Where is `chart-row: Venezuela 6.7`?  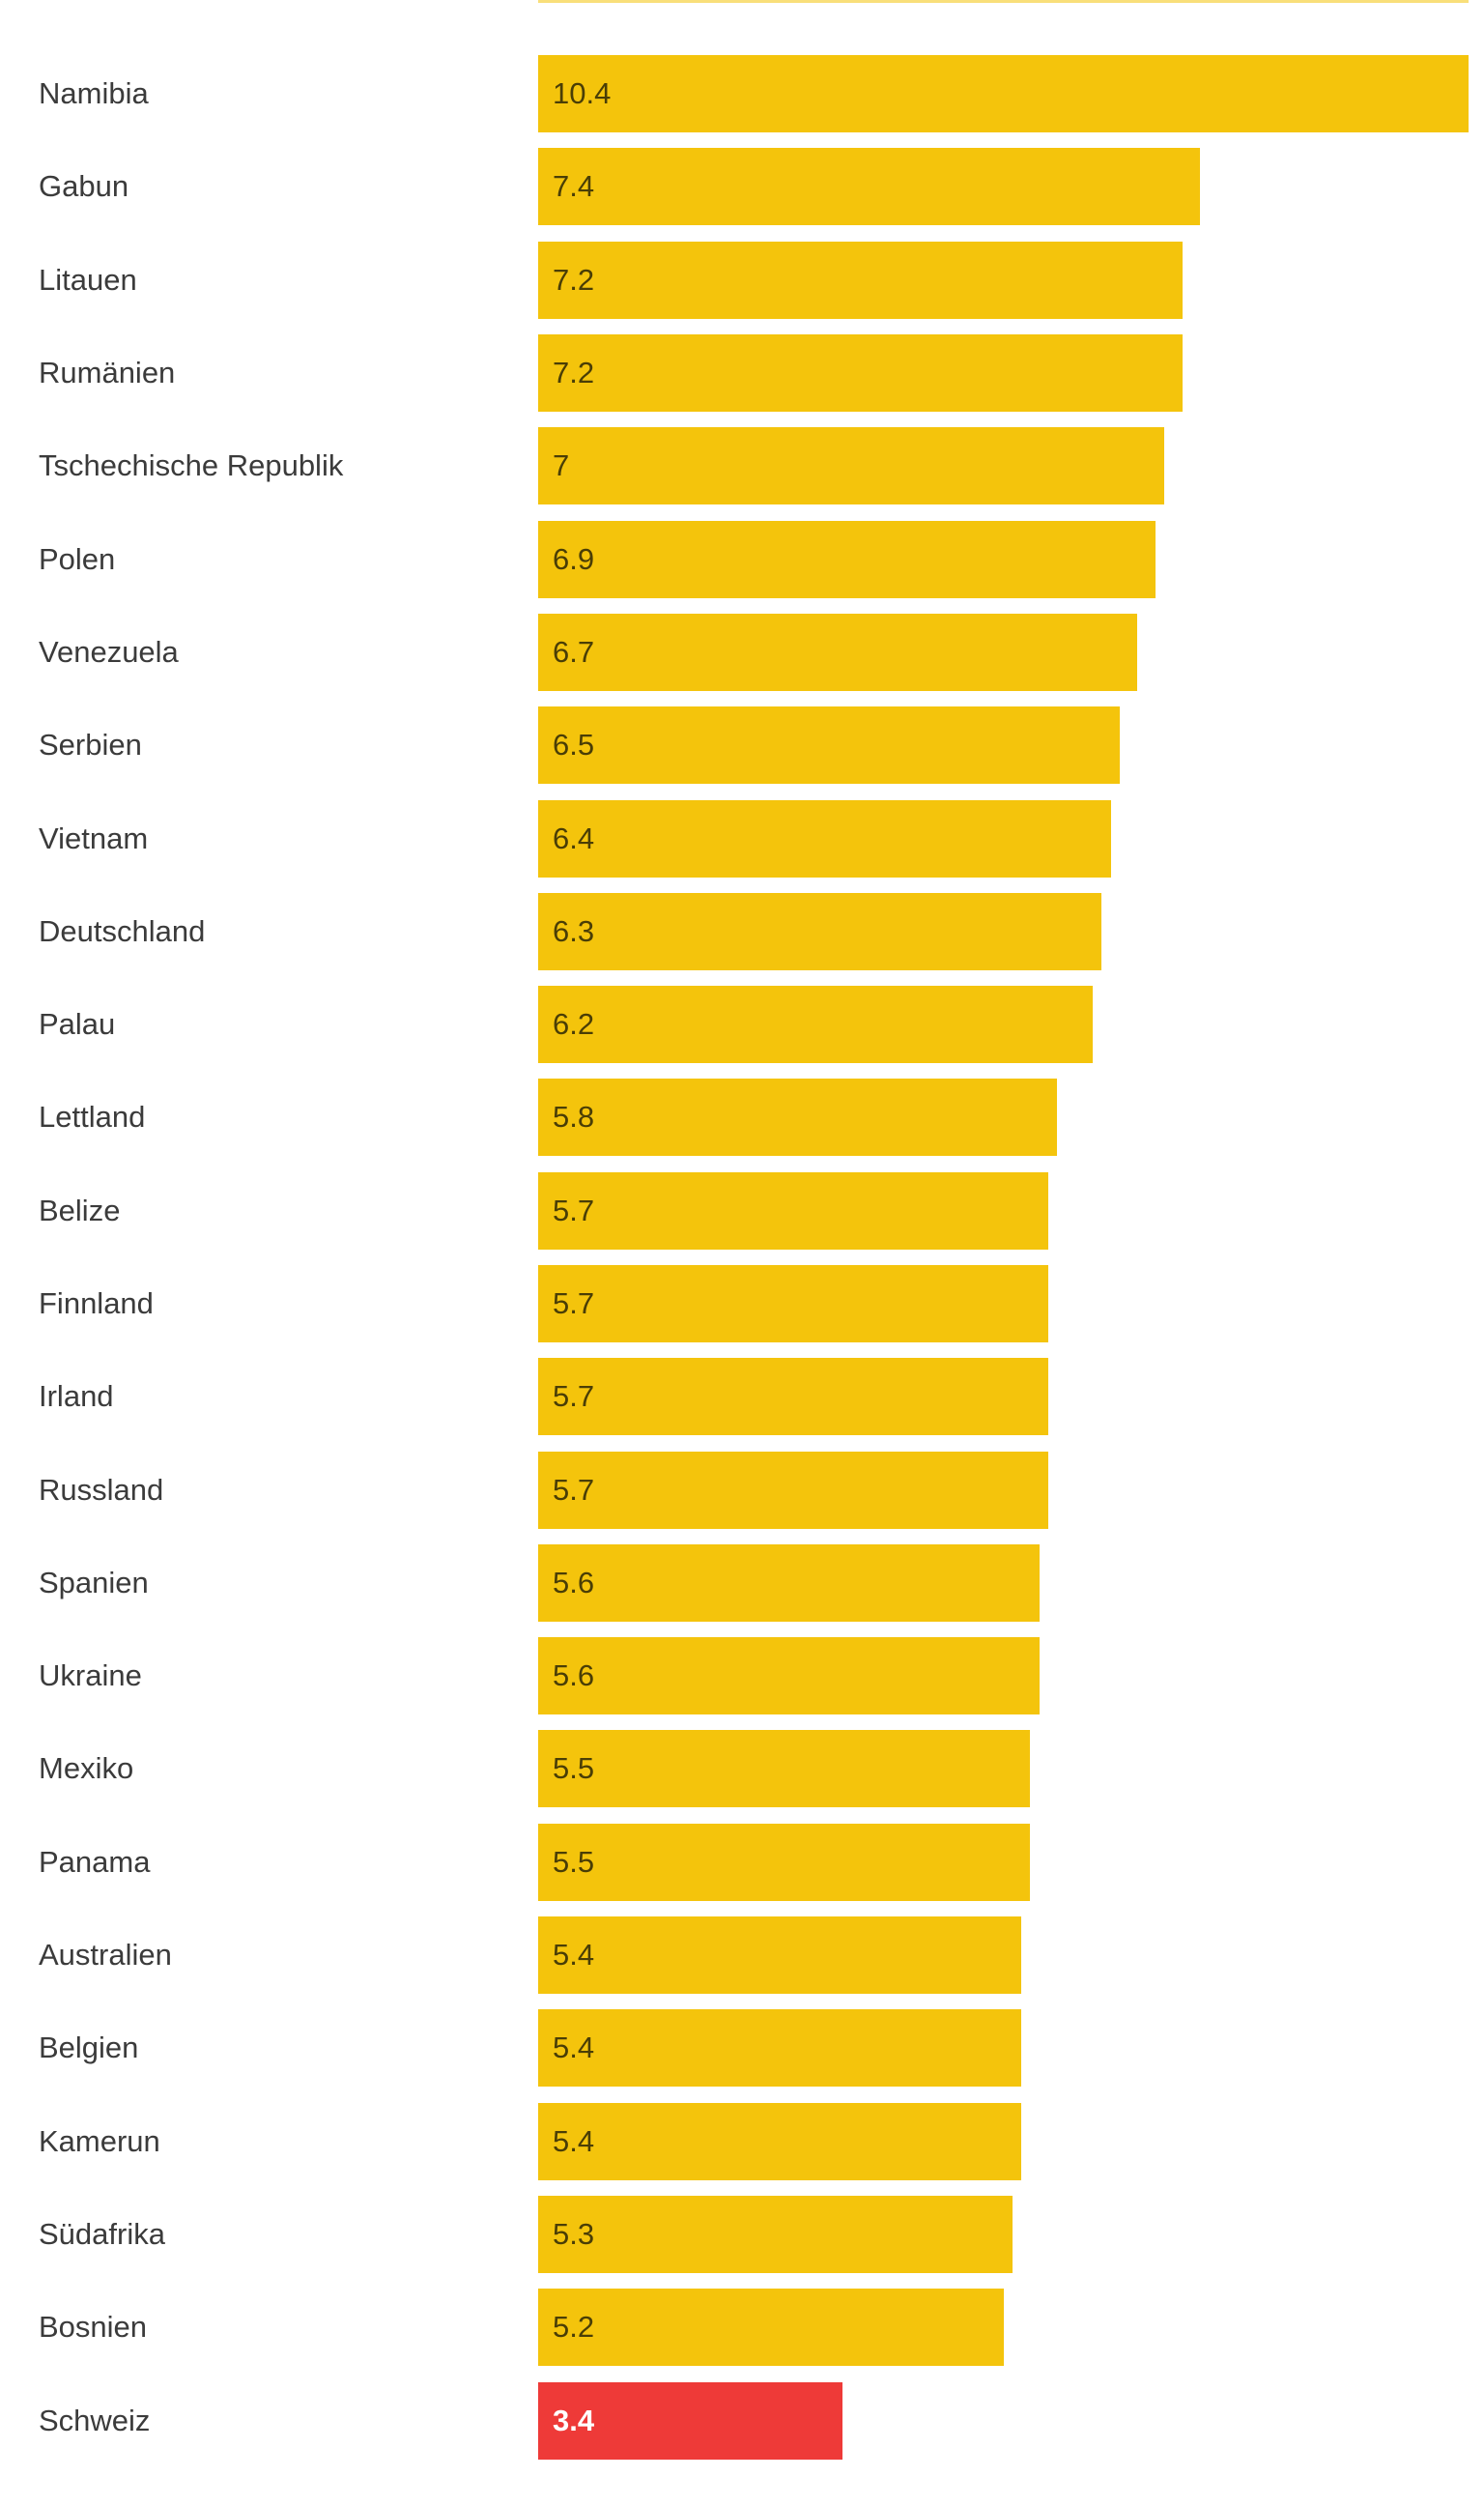 chart-row: Venezuela 6.7 is located at coordinates (742, 653).